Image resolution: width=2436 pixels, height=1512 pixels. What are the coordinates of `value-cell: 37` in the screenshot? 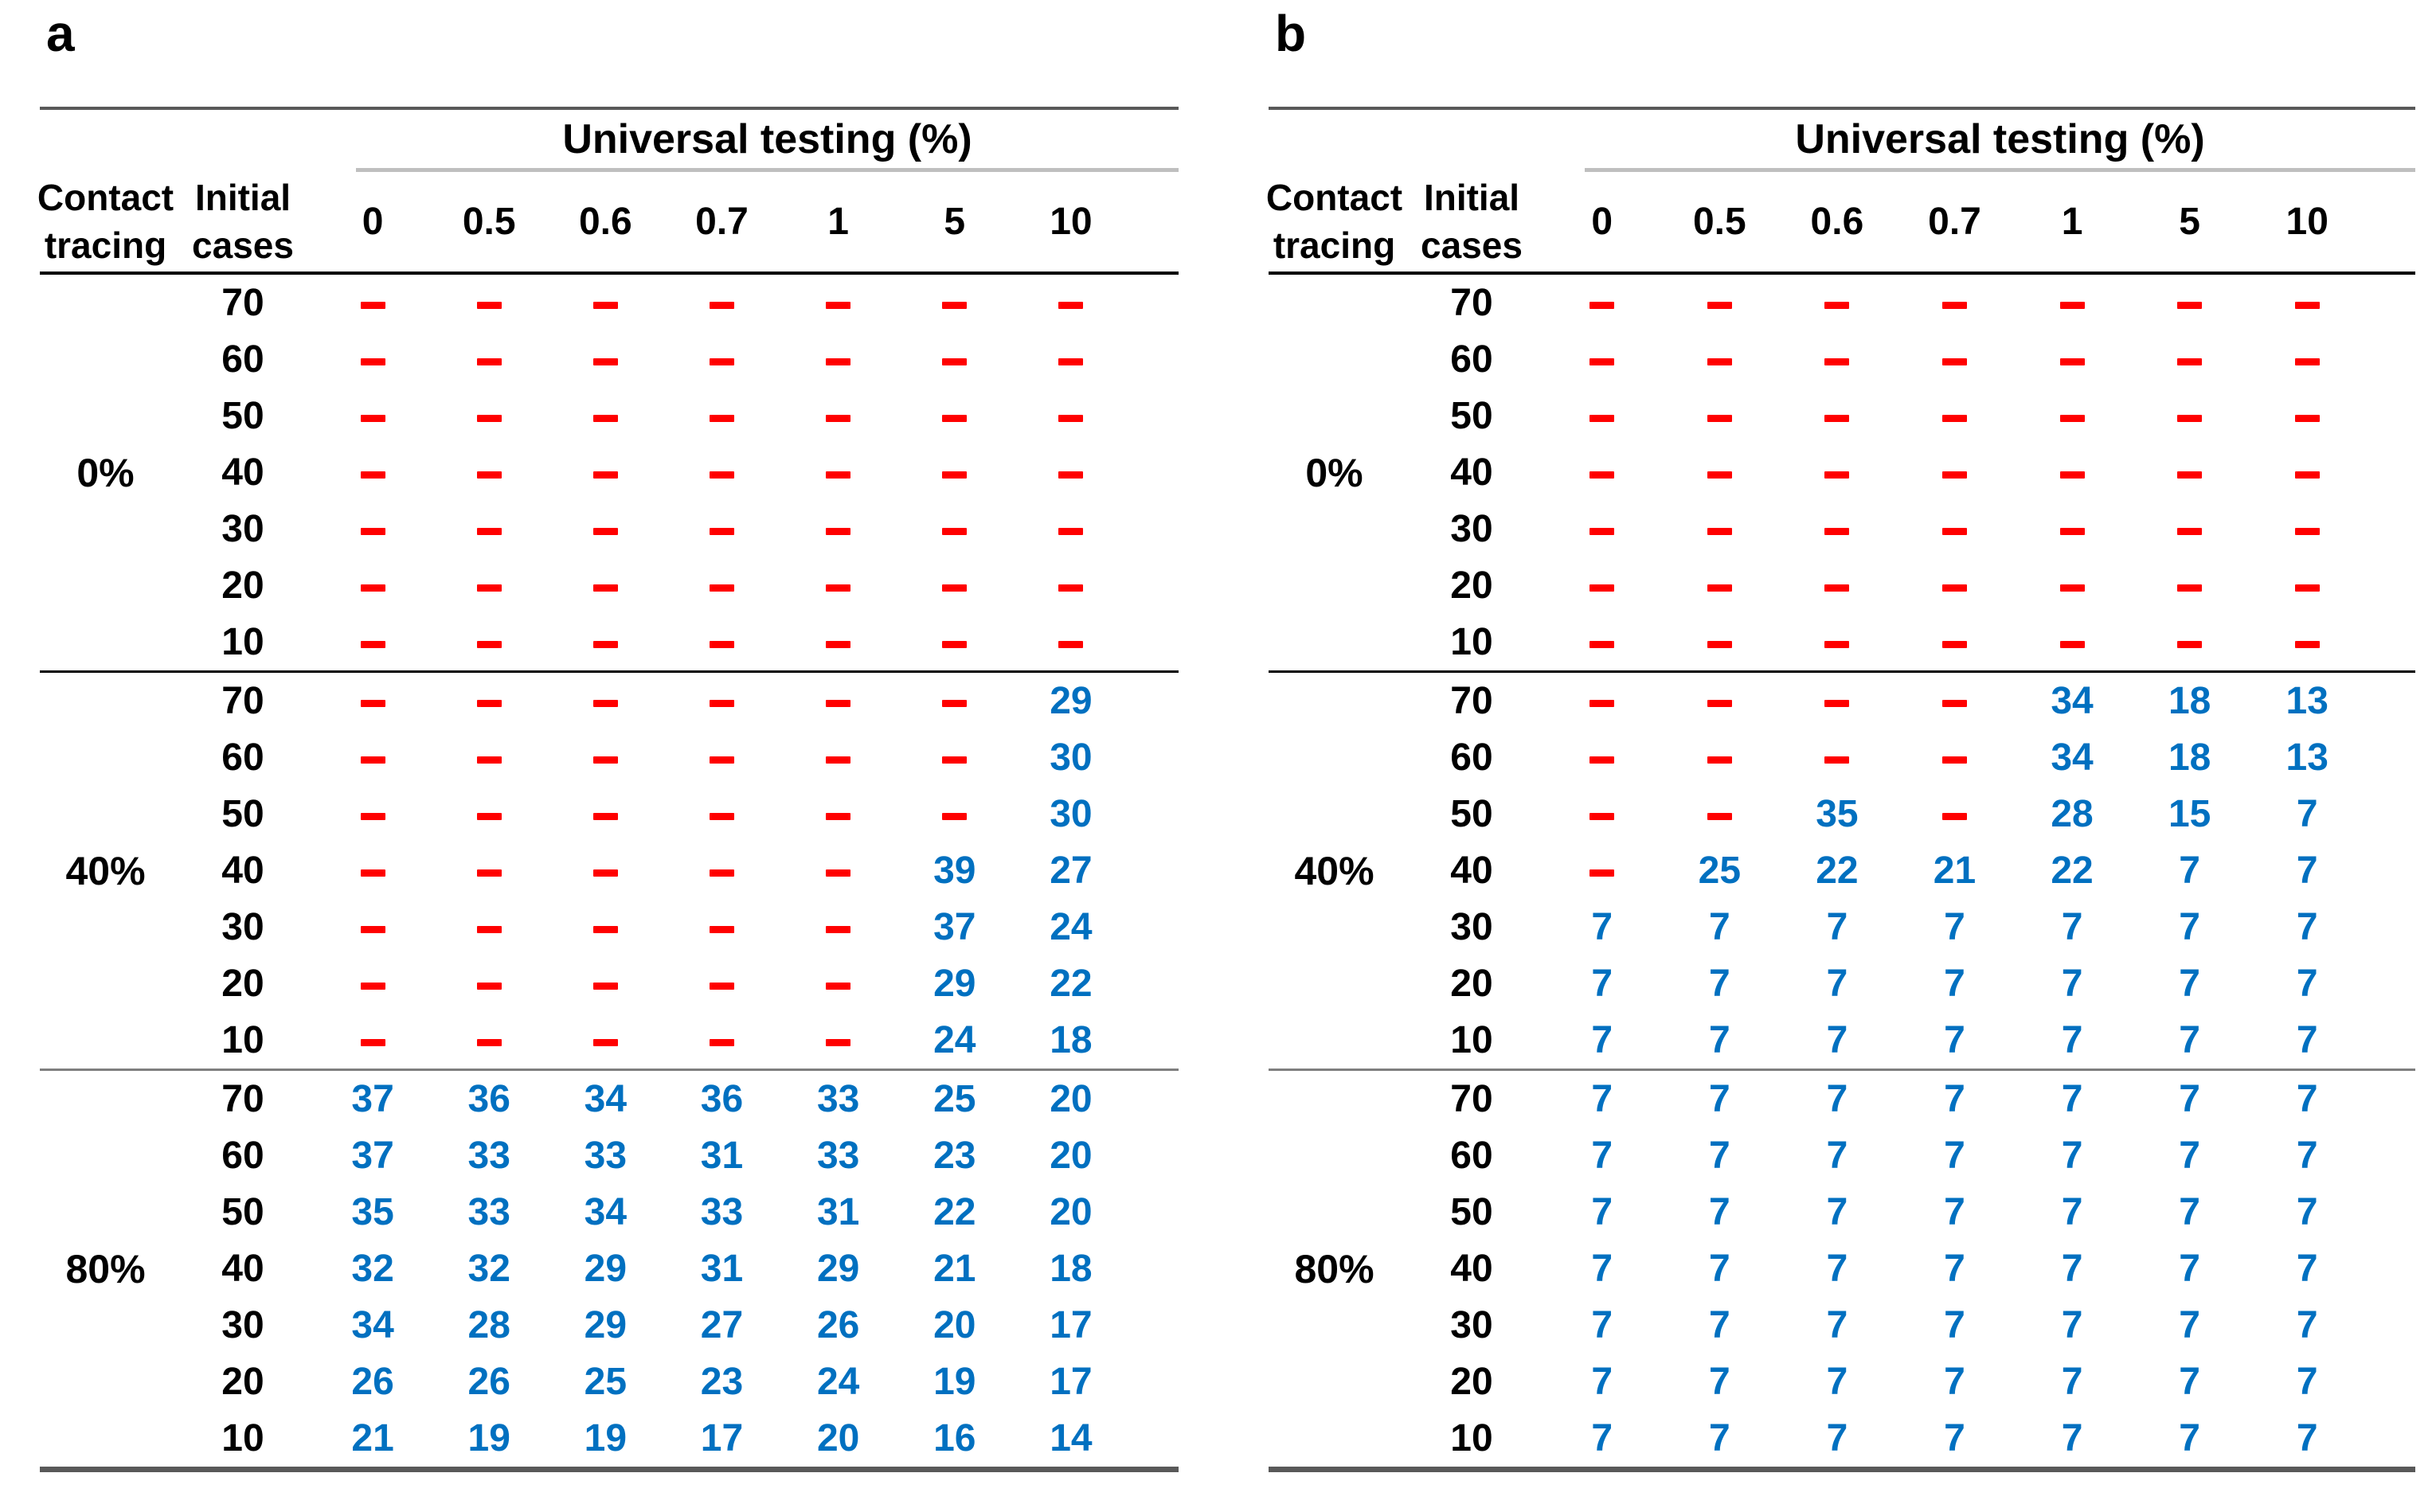 It's located at (372, 1156).